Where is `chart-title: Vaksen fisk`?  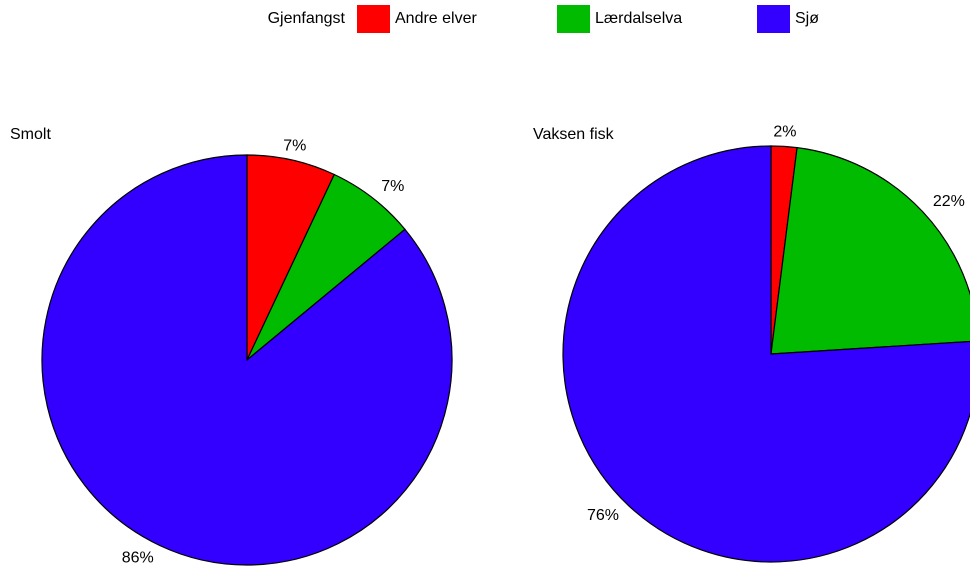 chart-title: Vaksen fisk is located at coordinates (574, 134).